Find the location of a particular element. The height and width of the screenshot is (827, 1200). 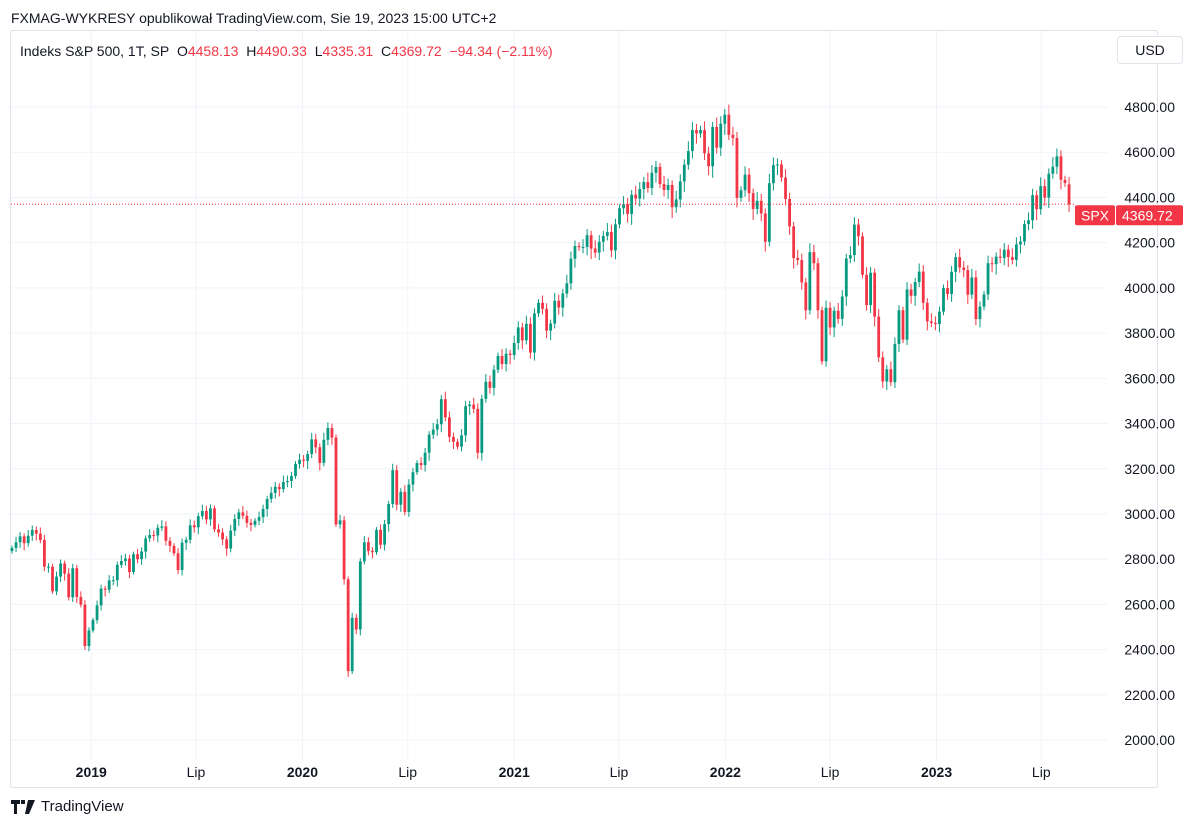

currency-button: USD is located at coordinates (1150, 50).